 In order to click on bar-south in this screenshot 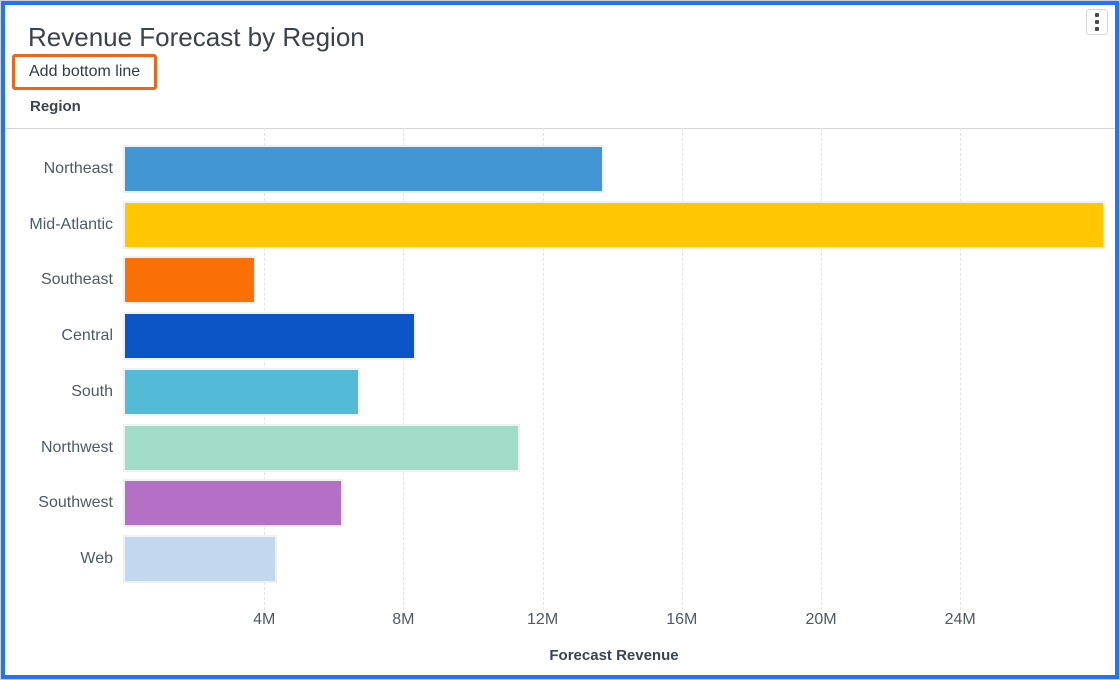, I will do `click(242, 391)`.